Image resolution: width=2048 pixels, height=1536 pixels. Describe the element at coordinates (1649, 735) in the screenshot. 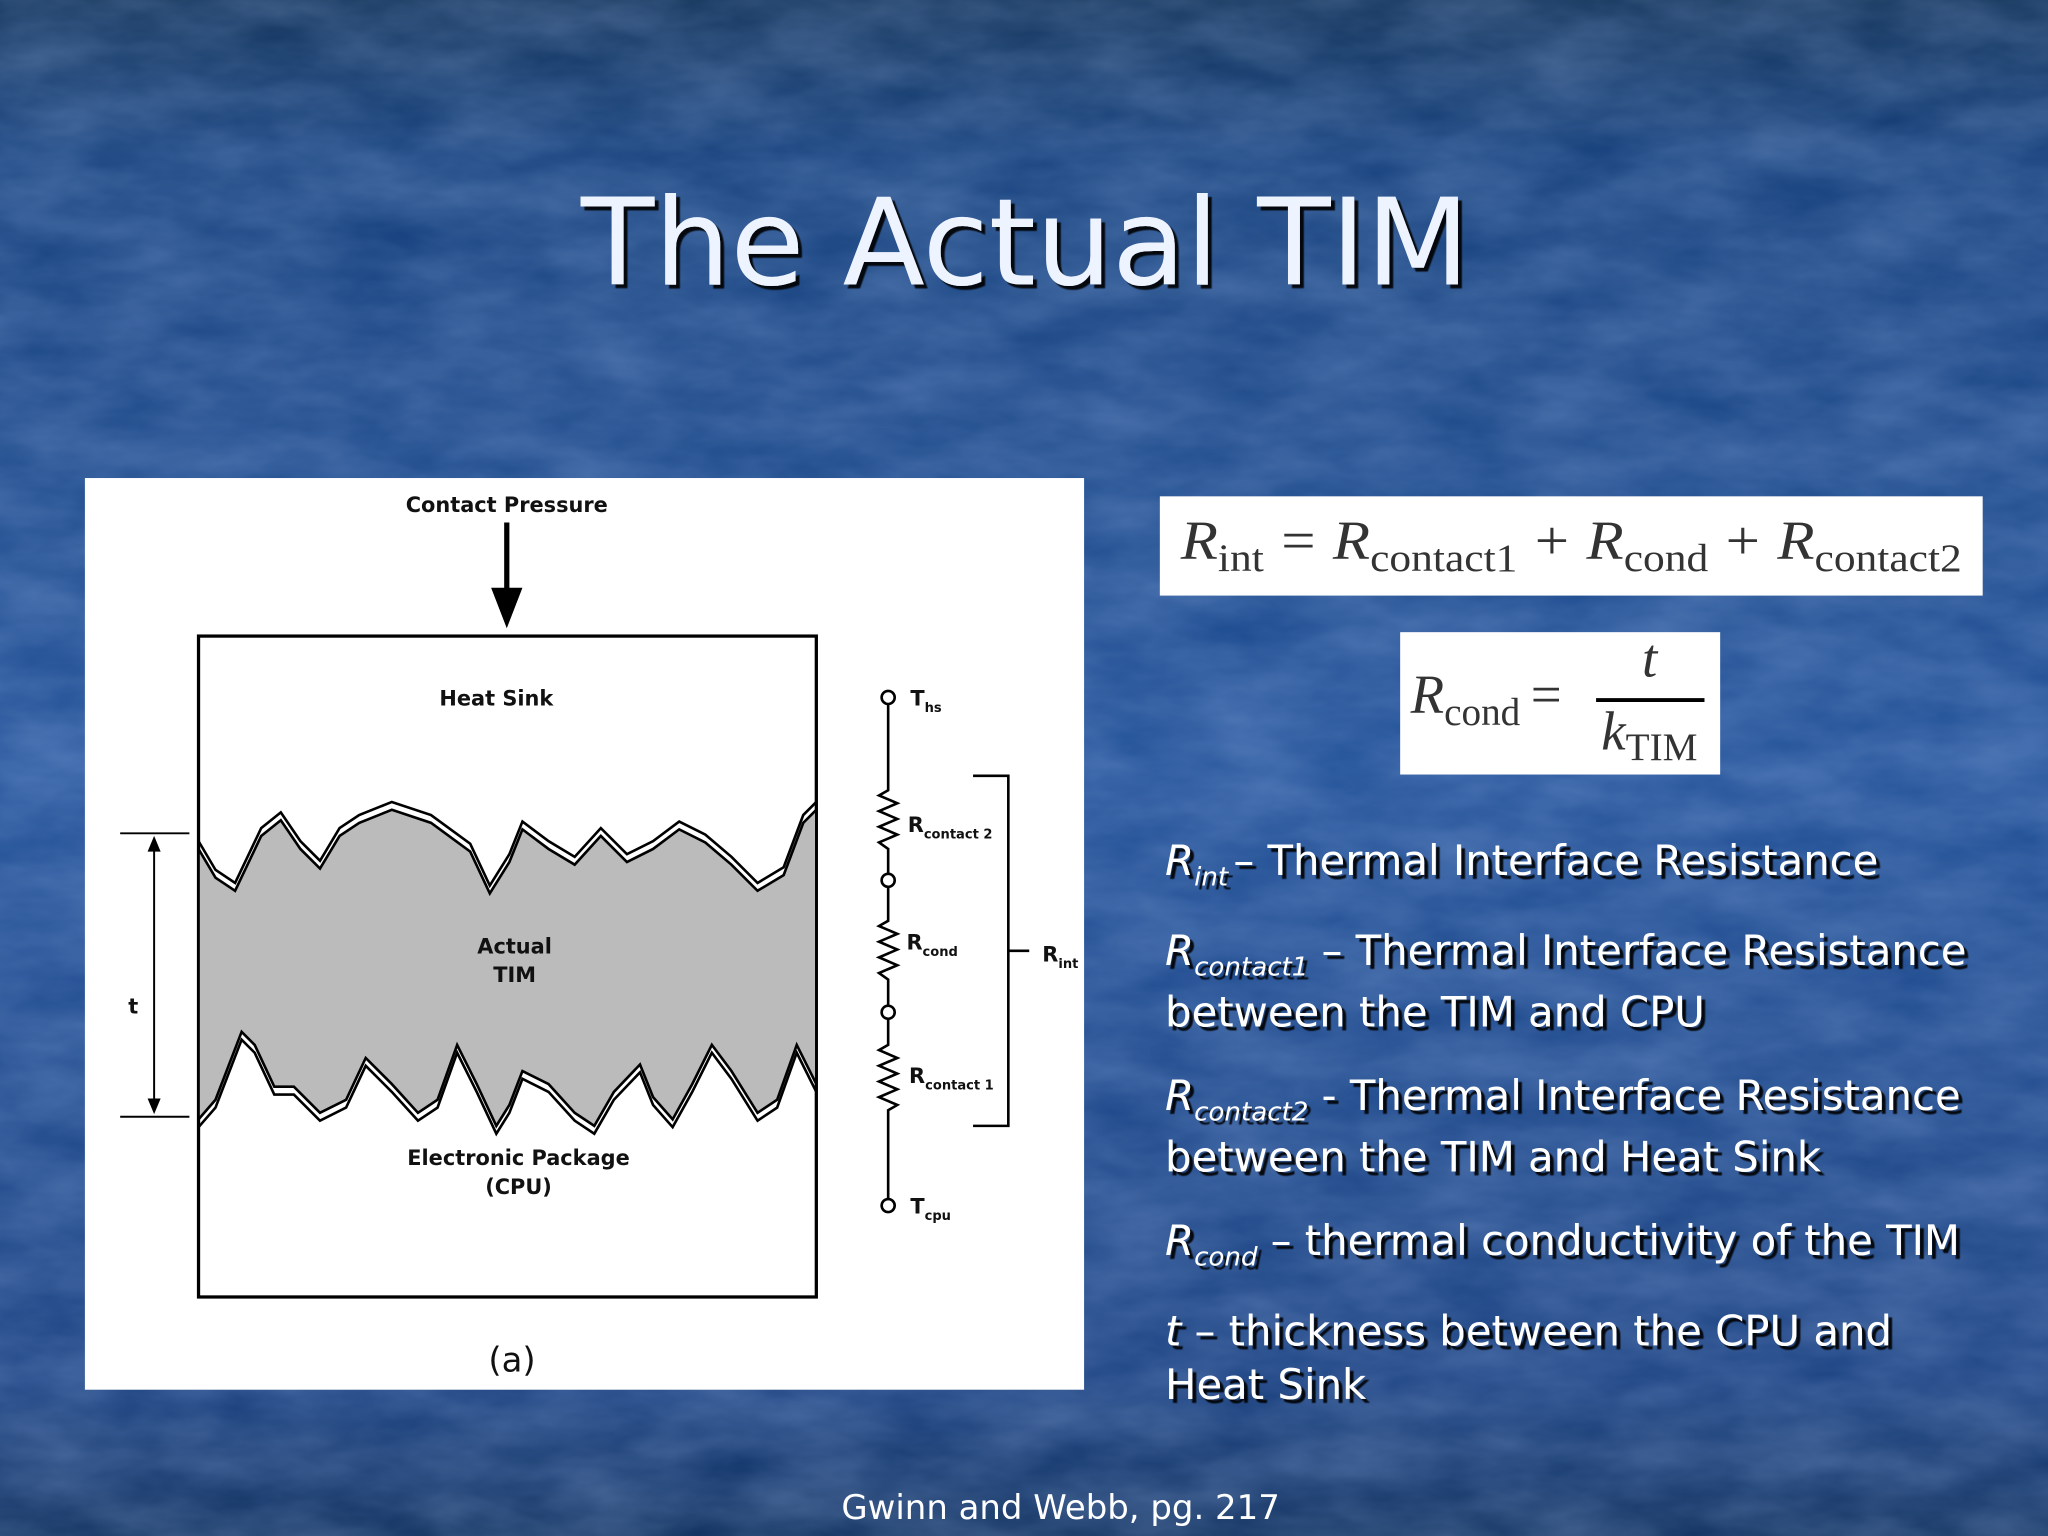

I see `denominator: kTIM` at that location.